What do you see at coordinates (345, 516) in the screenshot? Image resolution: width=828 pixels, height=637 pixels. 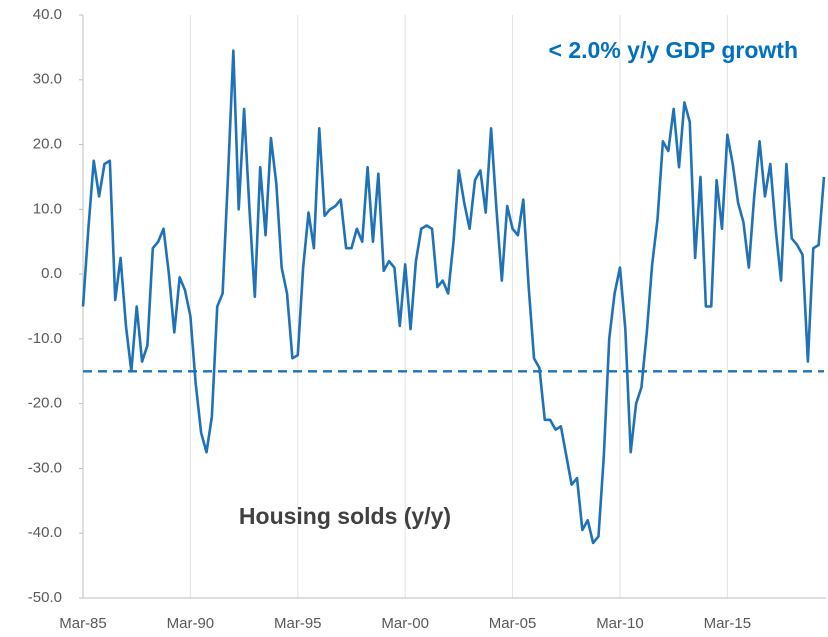 I see `annotation: Housing solds (y/y)` at bounding box center [345, 516].